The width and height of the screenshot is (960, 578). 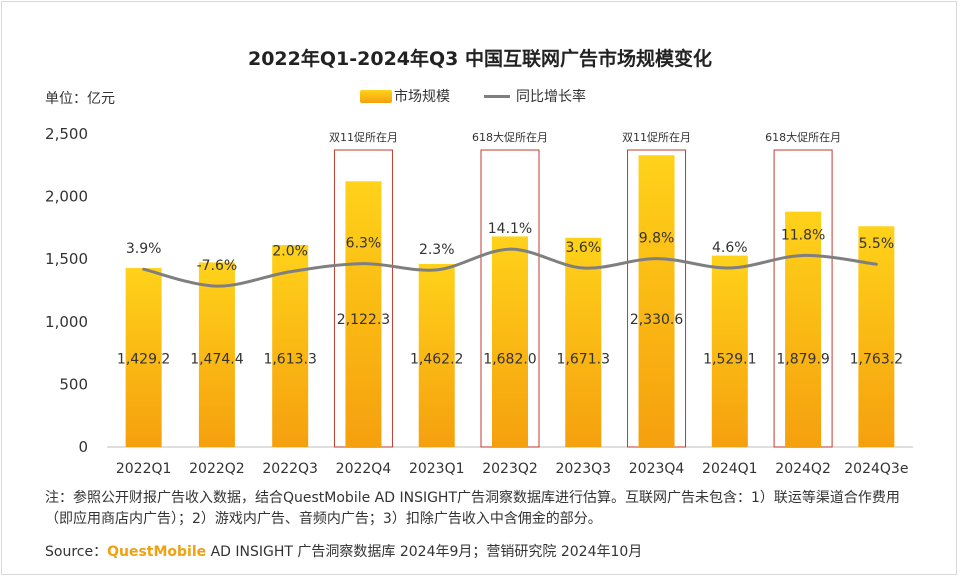 I want to click on legend-line-swatch, so click(x=497, y=96).